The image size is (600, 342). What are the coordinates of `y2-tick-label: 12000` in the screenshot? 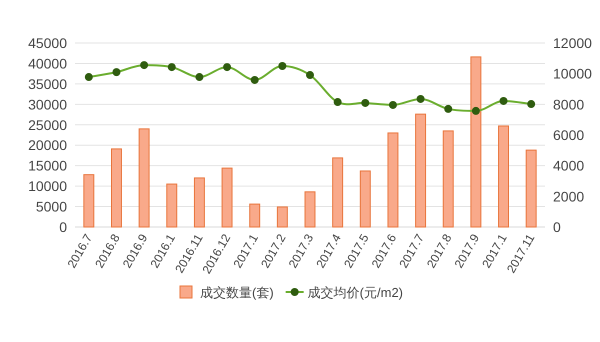 It's located at (572, 43).